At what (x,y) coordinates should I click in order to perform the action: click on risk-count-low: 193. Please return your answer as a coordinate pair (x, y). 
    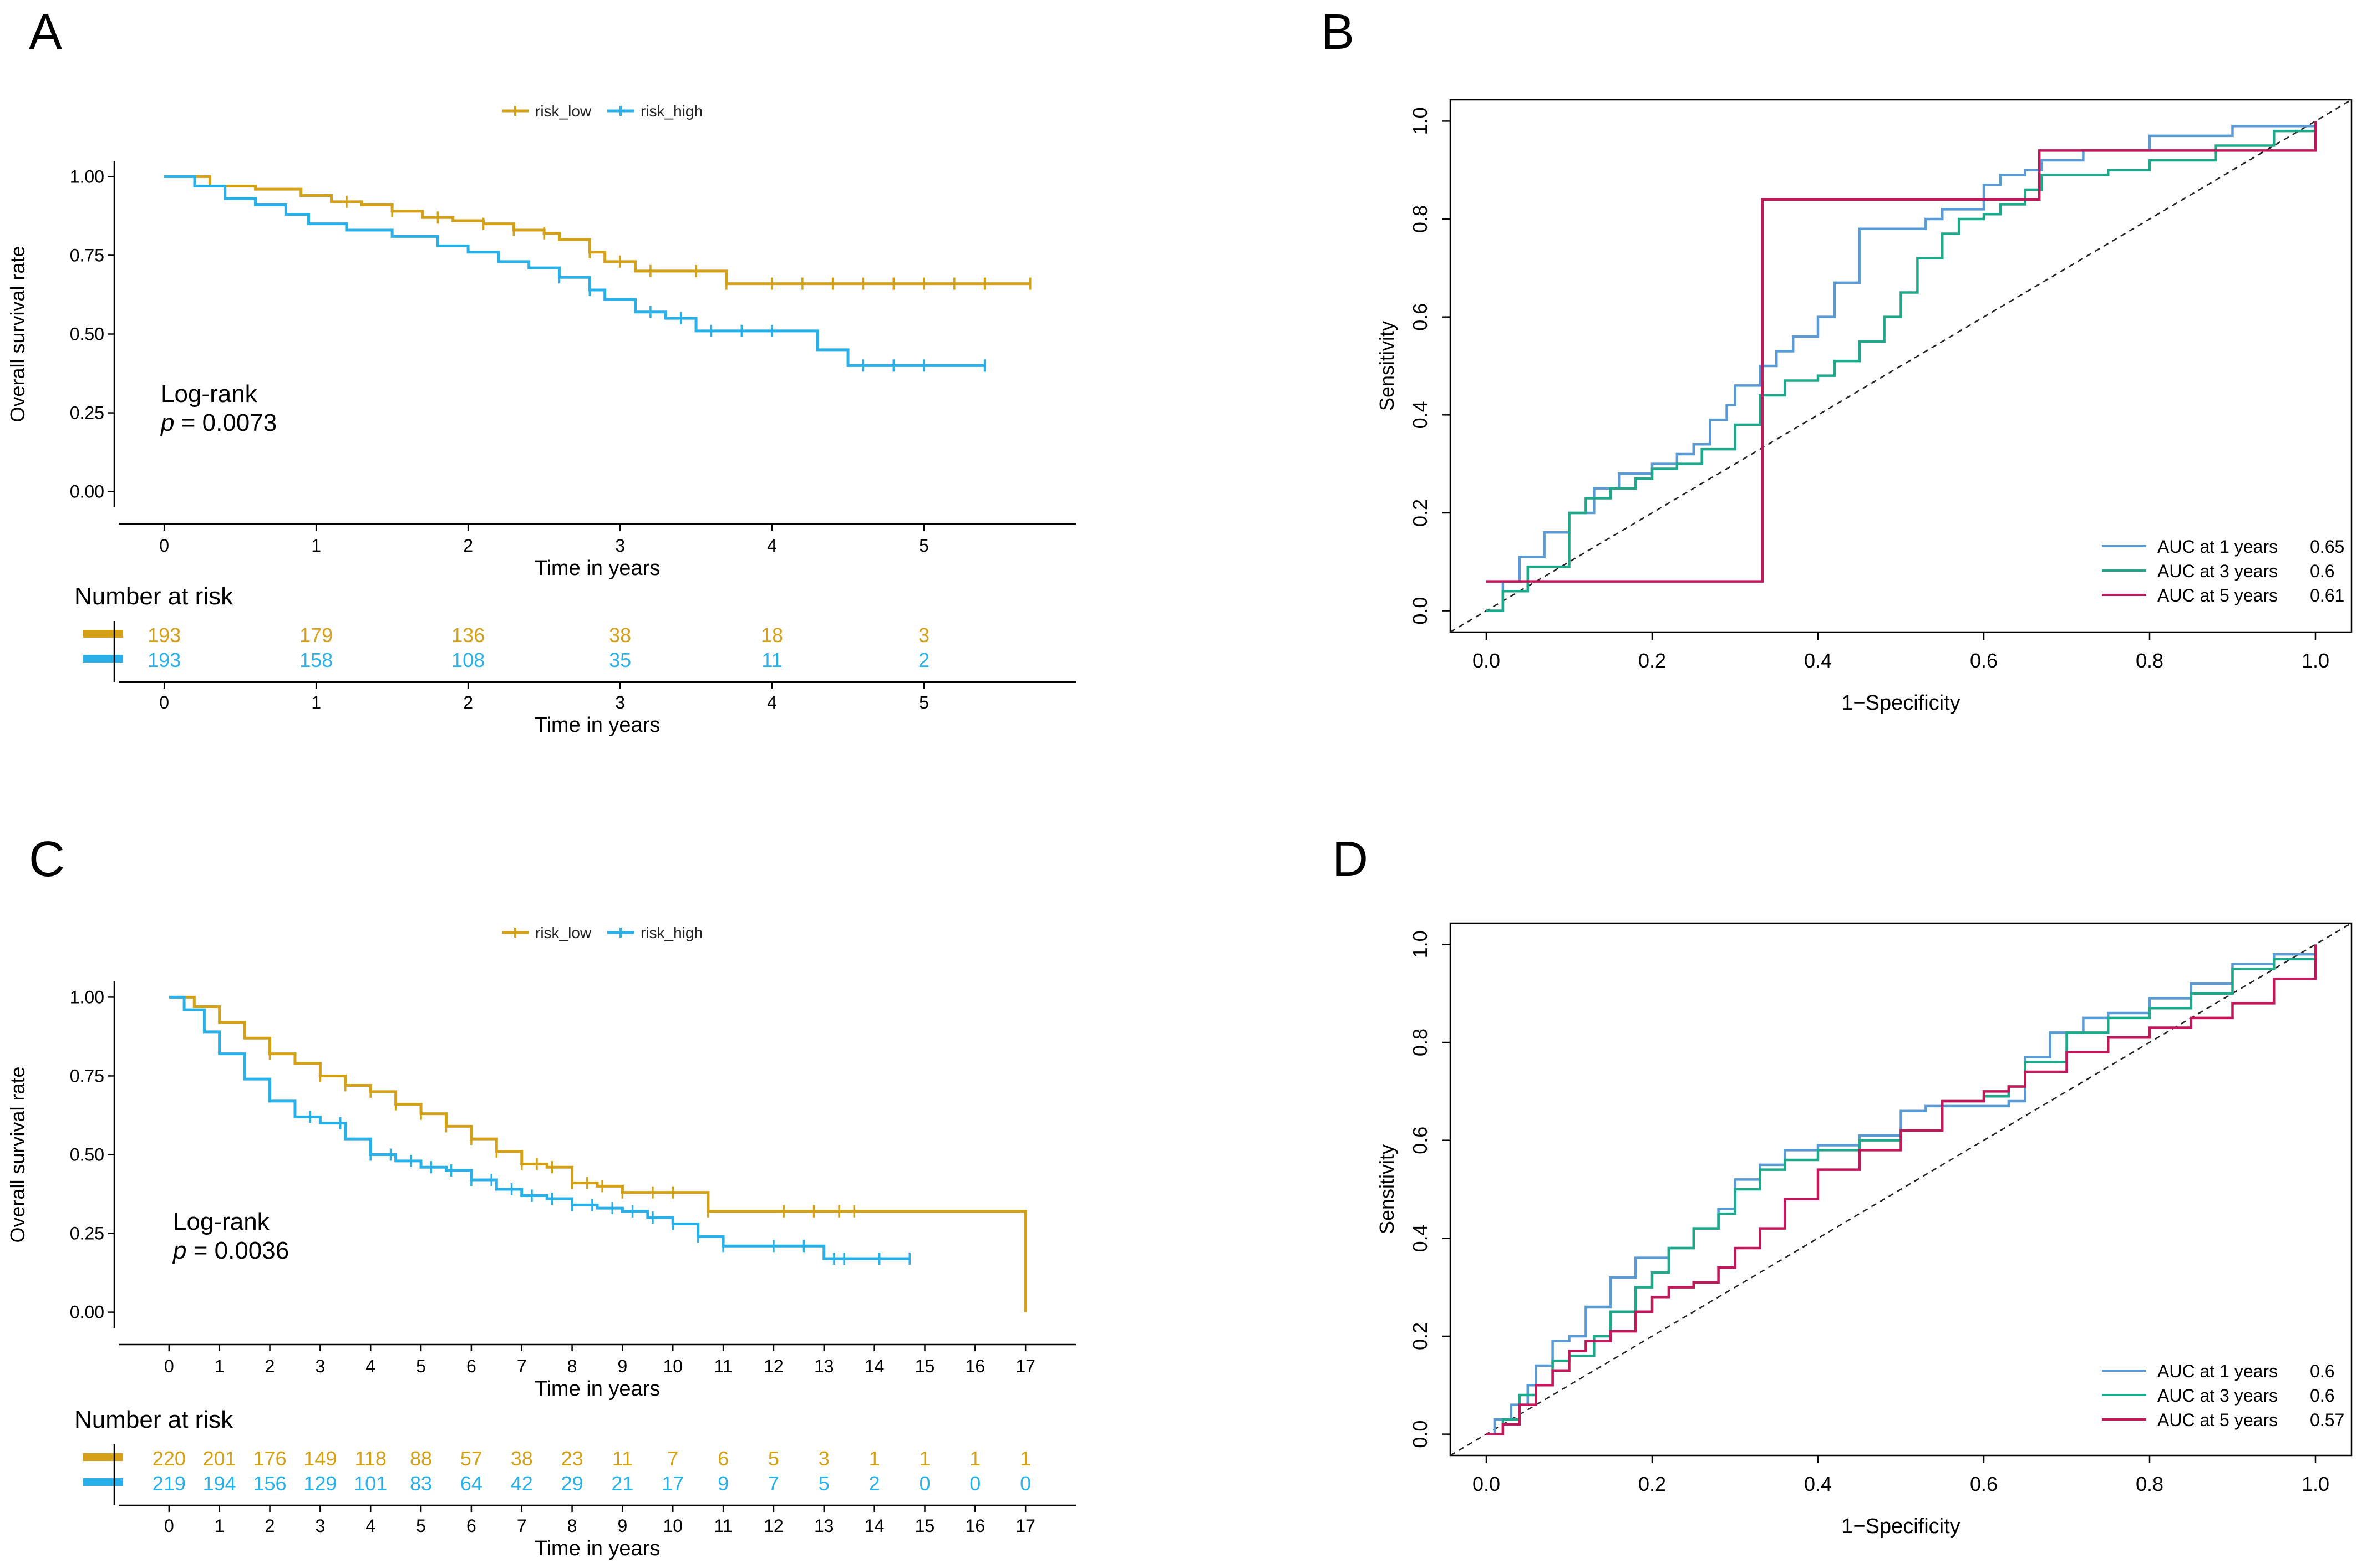
    Looking at the image, I should click on (165, 635).